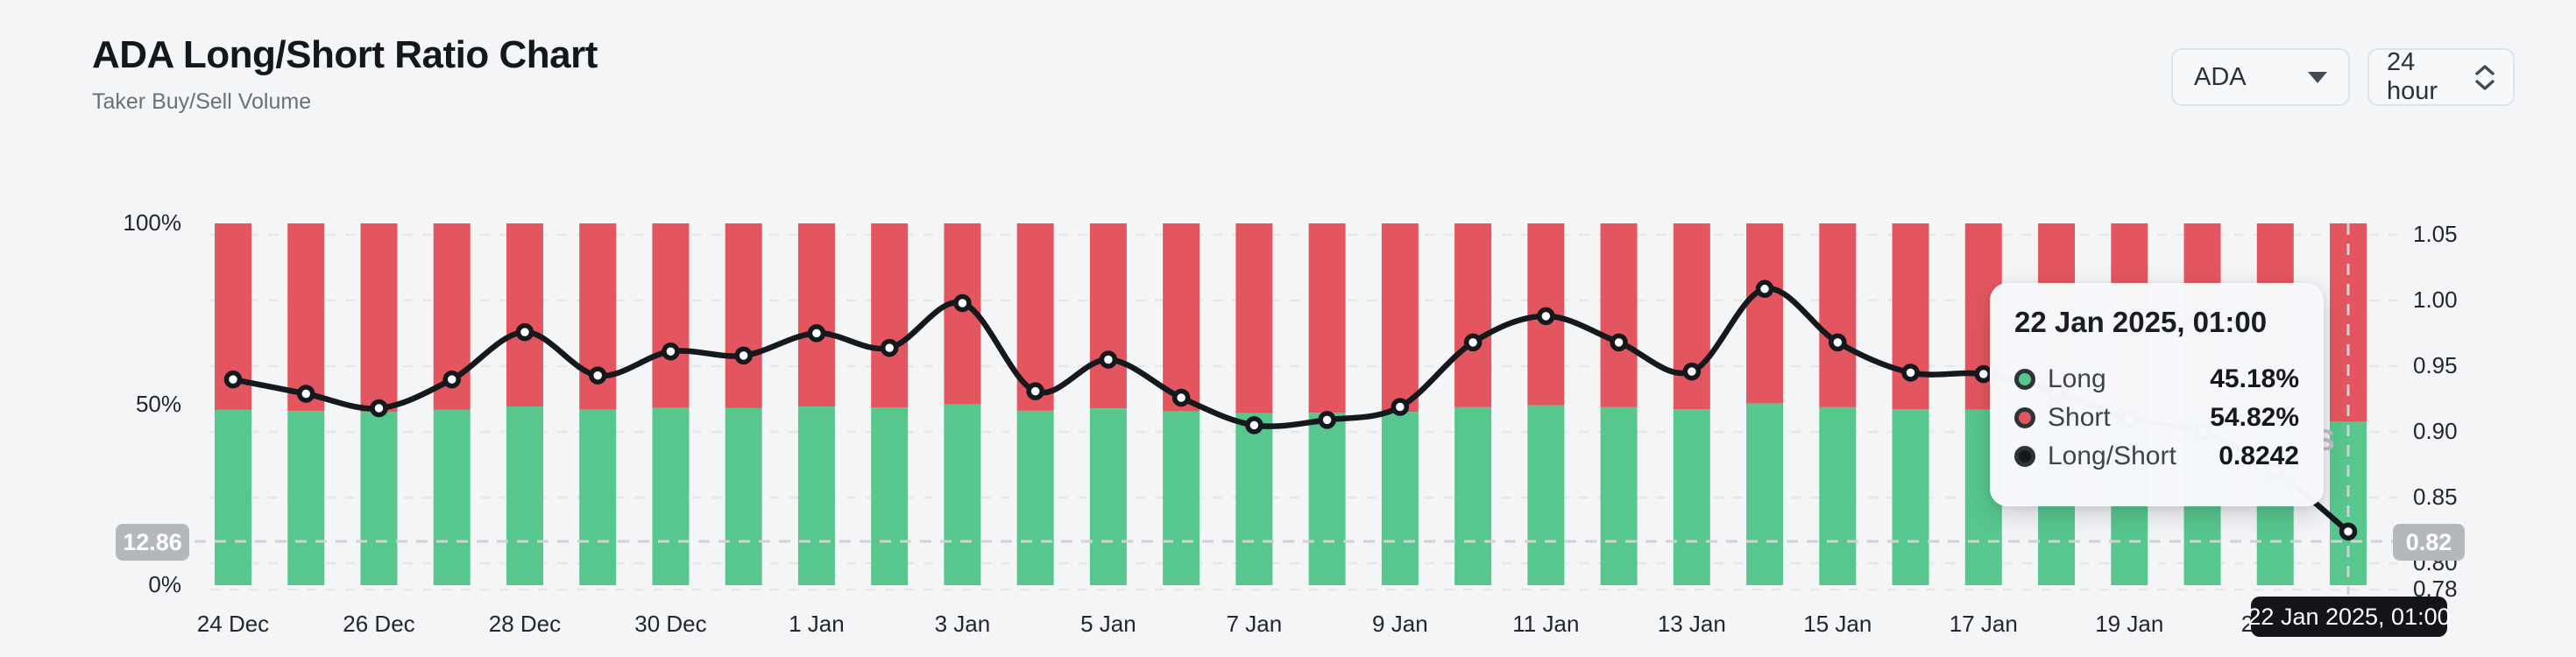  Describe the element at coordinates (2435, 299) in the screenshot. I see `right-axis-tick: 1.00` at that location.